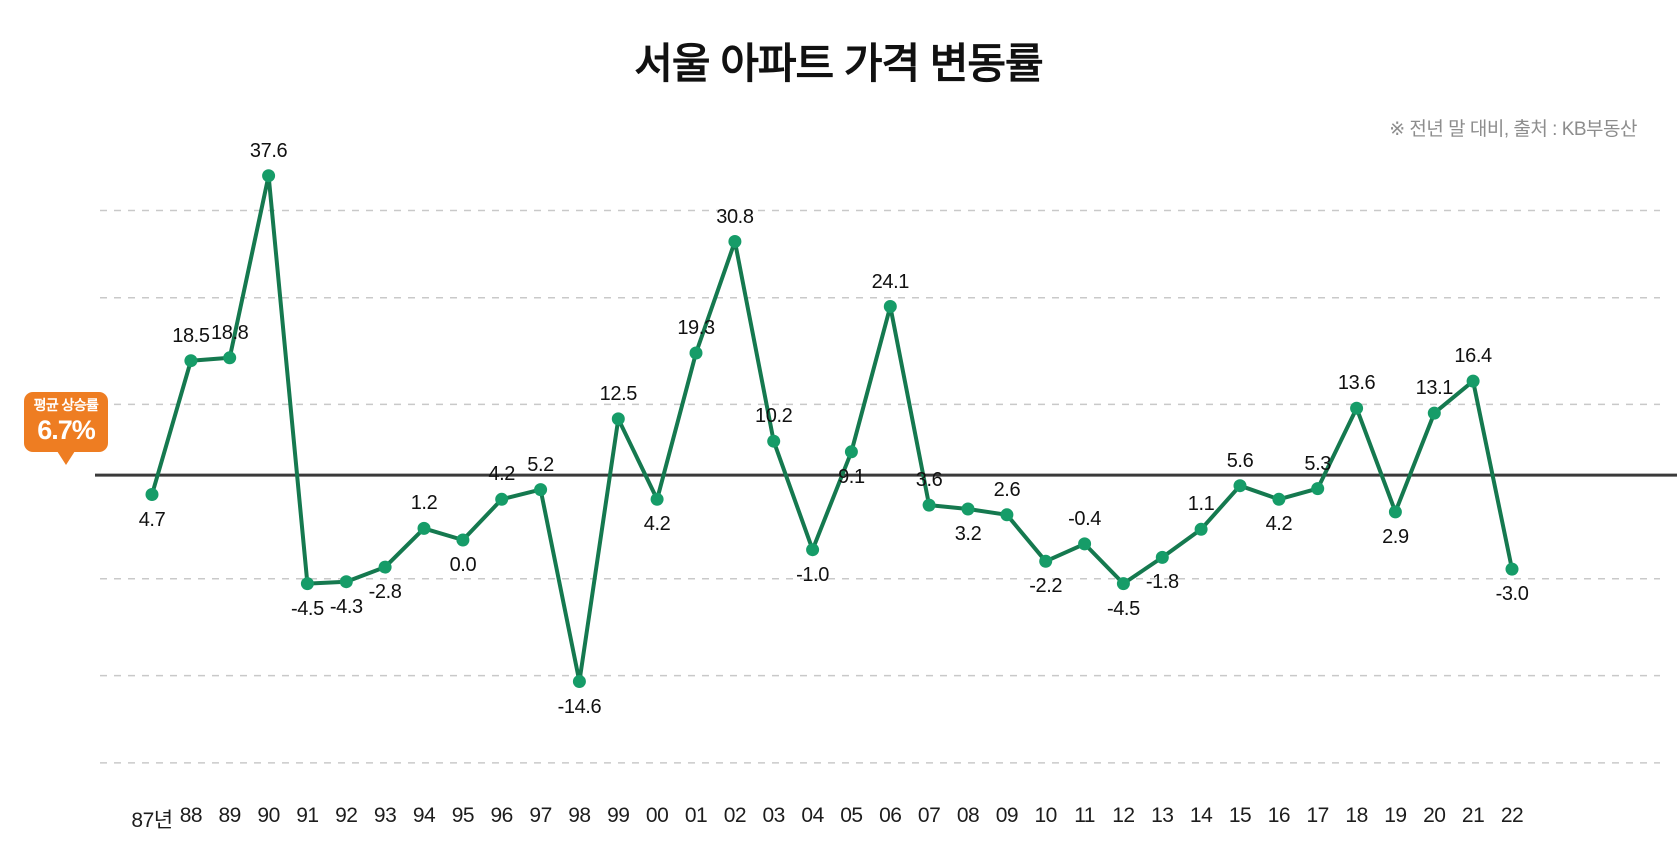 The width and height of the screenshot is (1677, 859). I want to click on x-axis-tick-label: 87년, so click(152, 820).